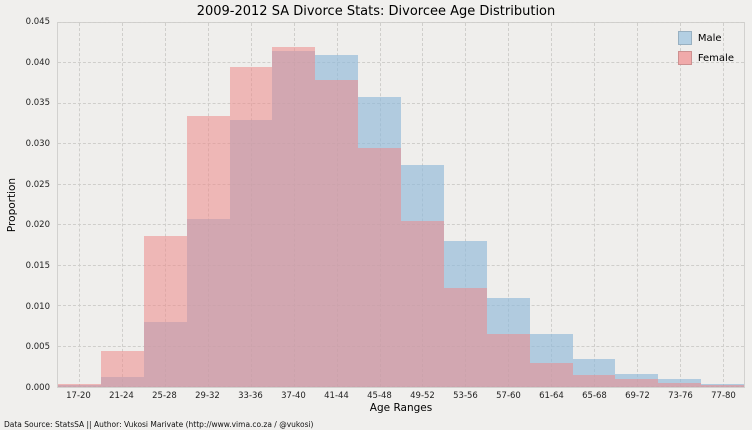 This screenshot has height=430, width=752. What do you see at coordinates (37, 306) in the screenshot?
I see `y-tick-label: 0.010` at bounding box center [37, 306].